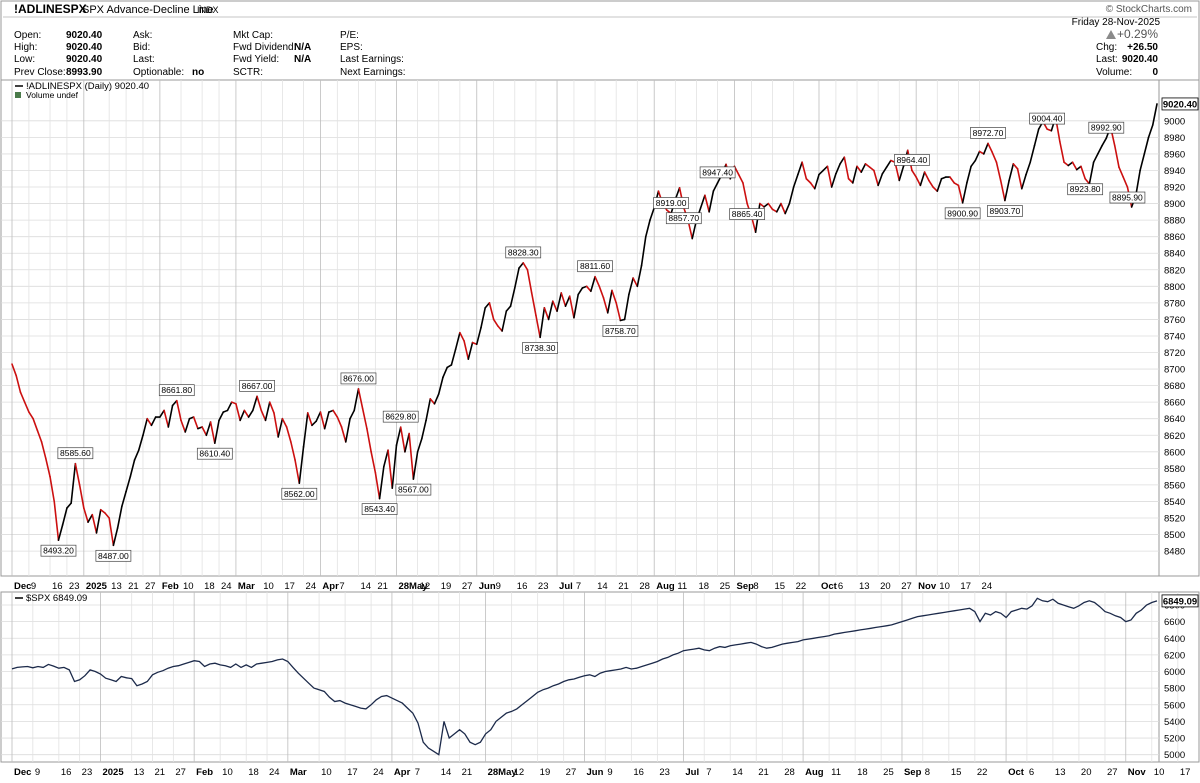 This screenshot has height=783, width=1200. Describe the element at coordinates (84, 35) in the screenshot. I see `quote-left-value: 9020.40` at that location.